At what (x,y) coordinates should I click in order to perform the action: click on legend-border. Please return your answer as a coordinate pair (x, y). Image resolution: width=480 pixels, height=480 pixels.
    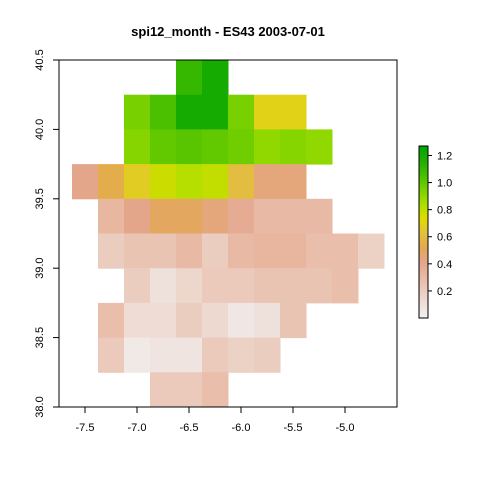
    Looking at the image, I should click on (423, 232).